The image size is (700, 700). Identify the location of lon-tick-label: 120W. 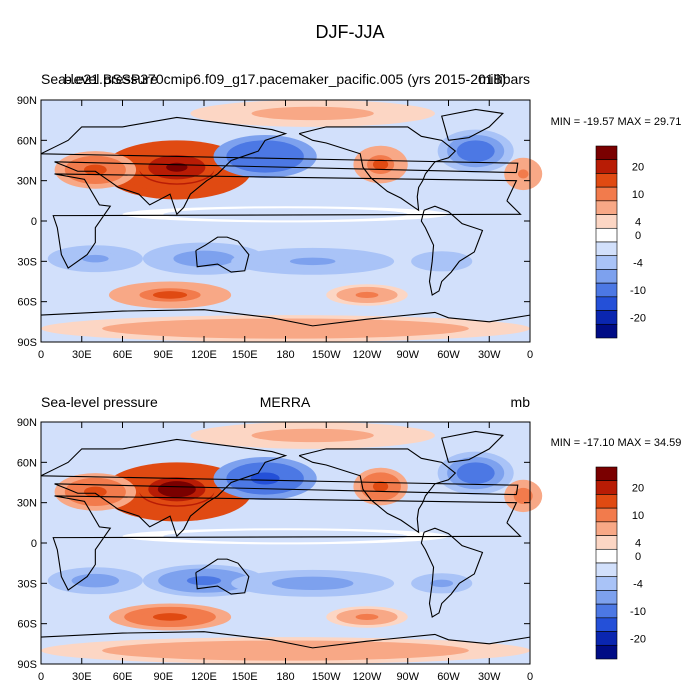
(367, 355).